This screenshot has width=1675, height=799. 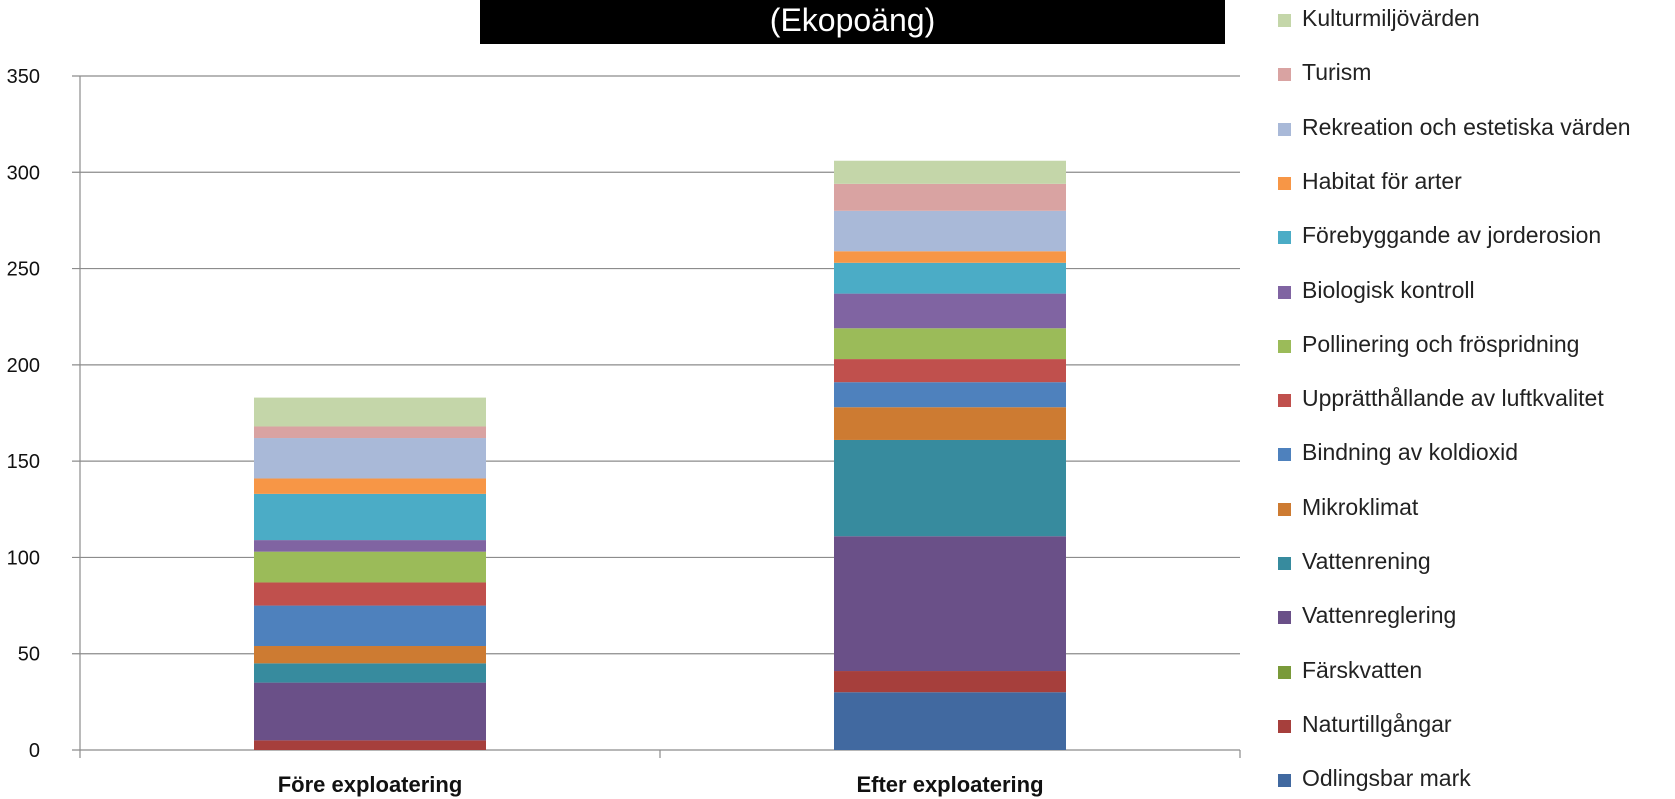 What do you see at coordinates (1453, 398) in the screenshot?
I see `legend-label: Upprätthållande av luftkvalitet` at bounding box center [1453, 398].